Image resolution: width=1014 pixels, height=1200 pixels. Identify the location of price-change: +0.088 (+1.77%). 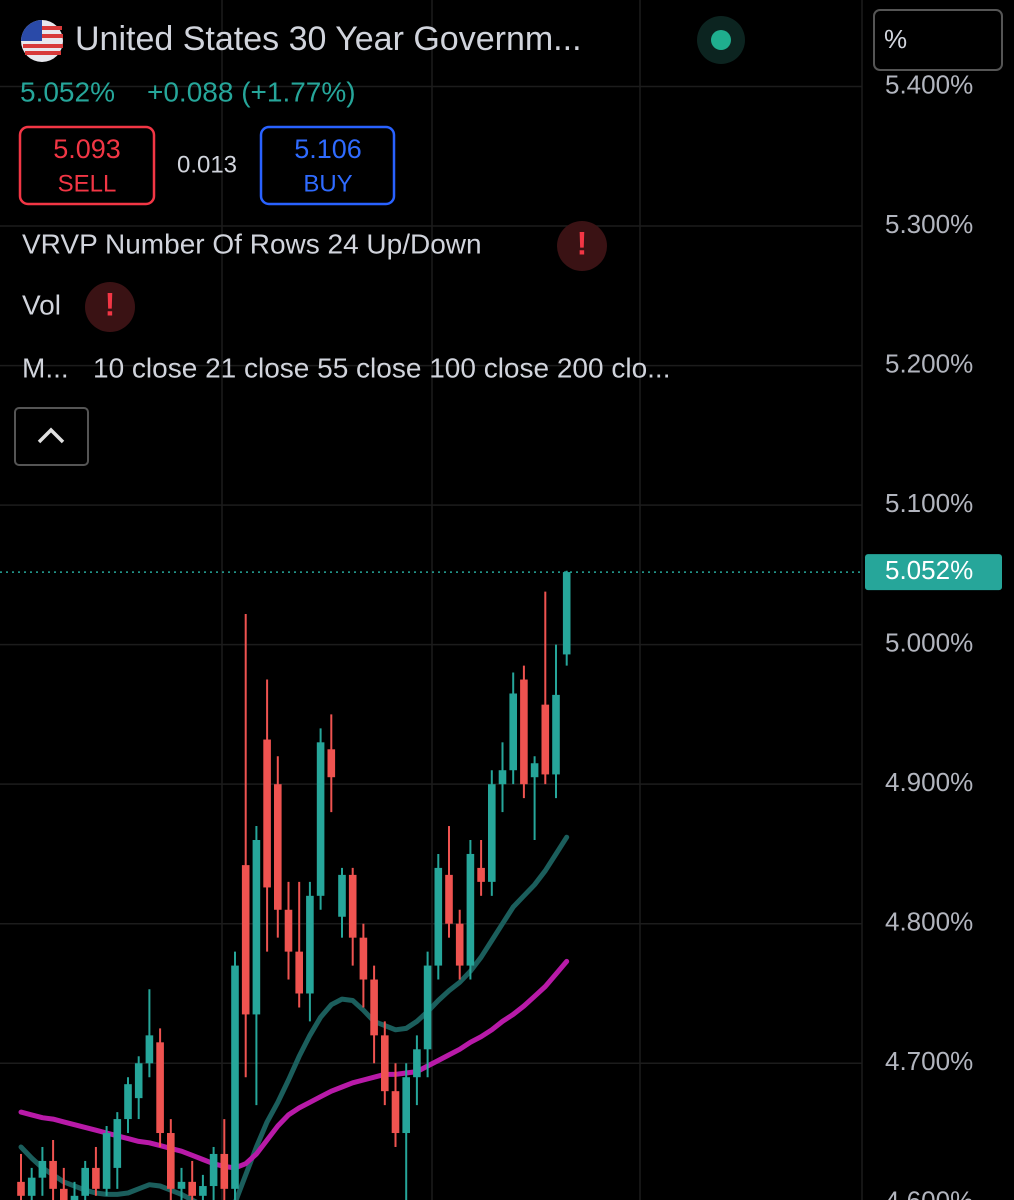
(251, 91).